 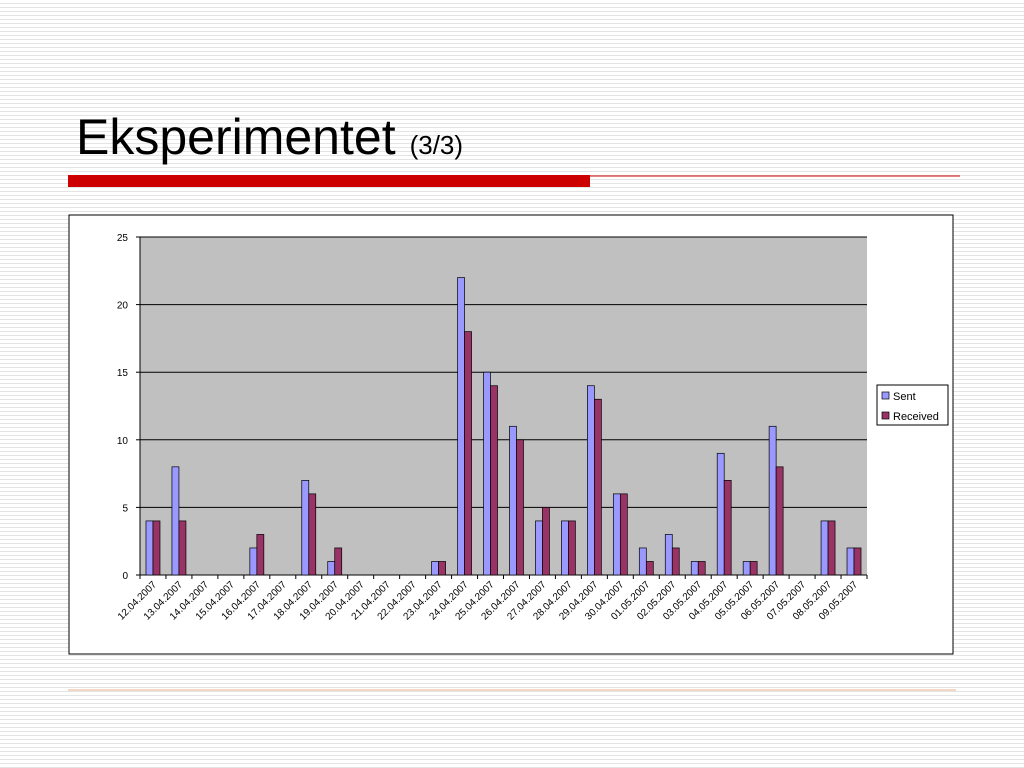 I want to click on y-tick-label: 5, so click(x=125, y=508).